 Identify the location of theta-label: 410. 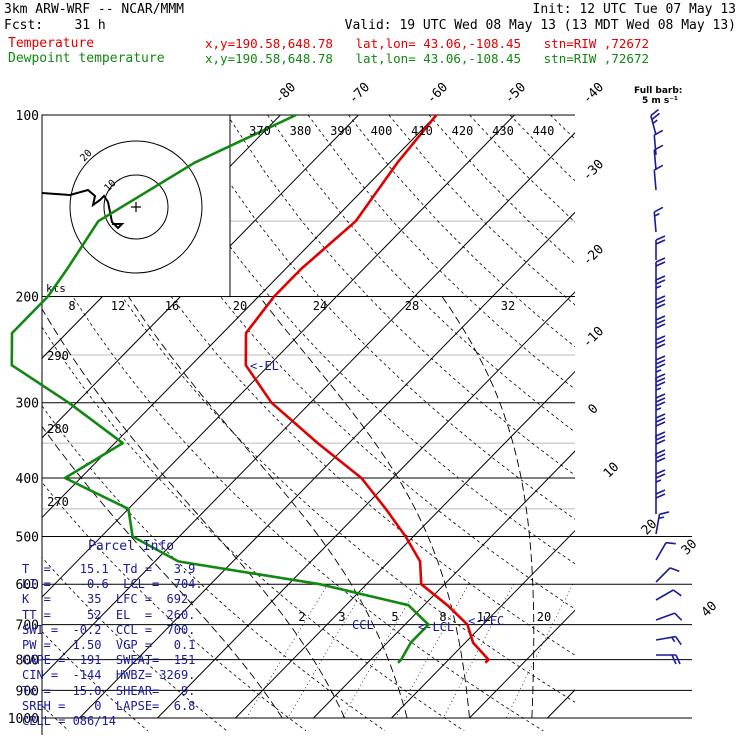
(422, 131).